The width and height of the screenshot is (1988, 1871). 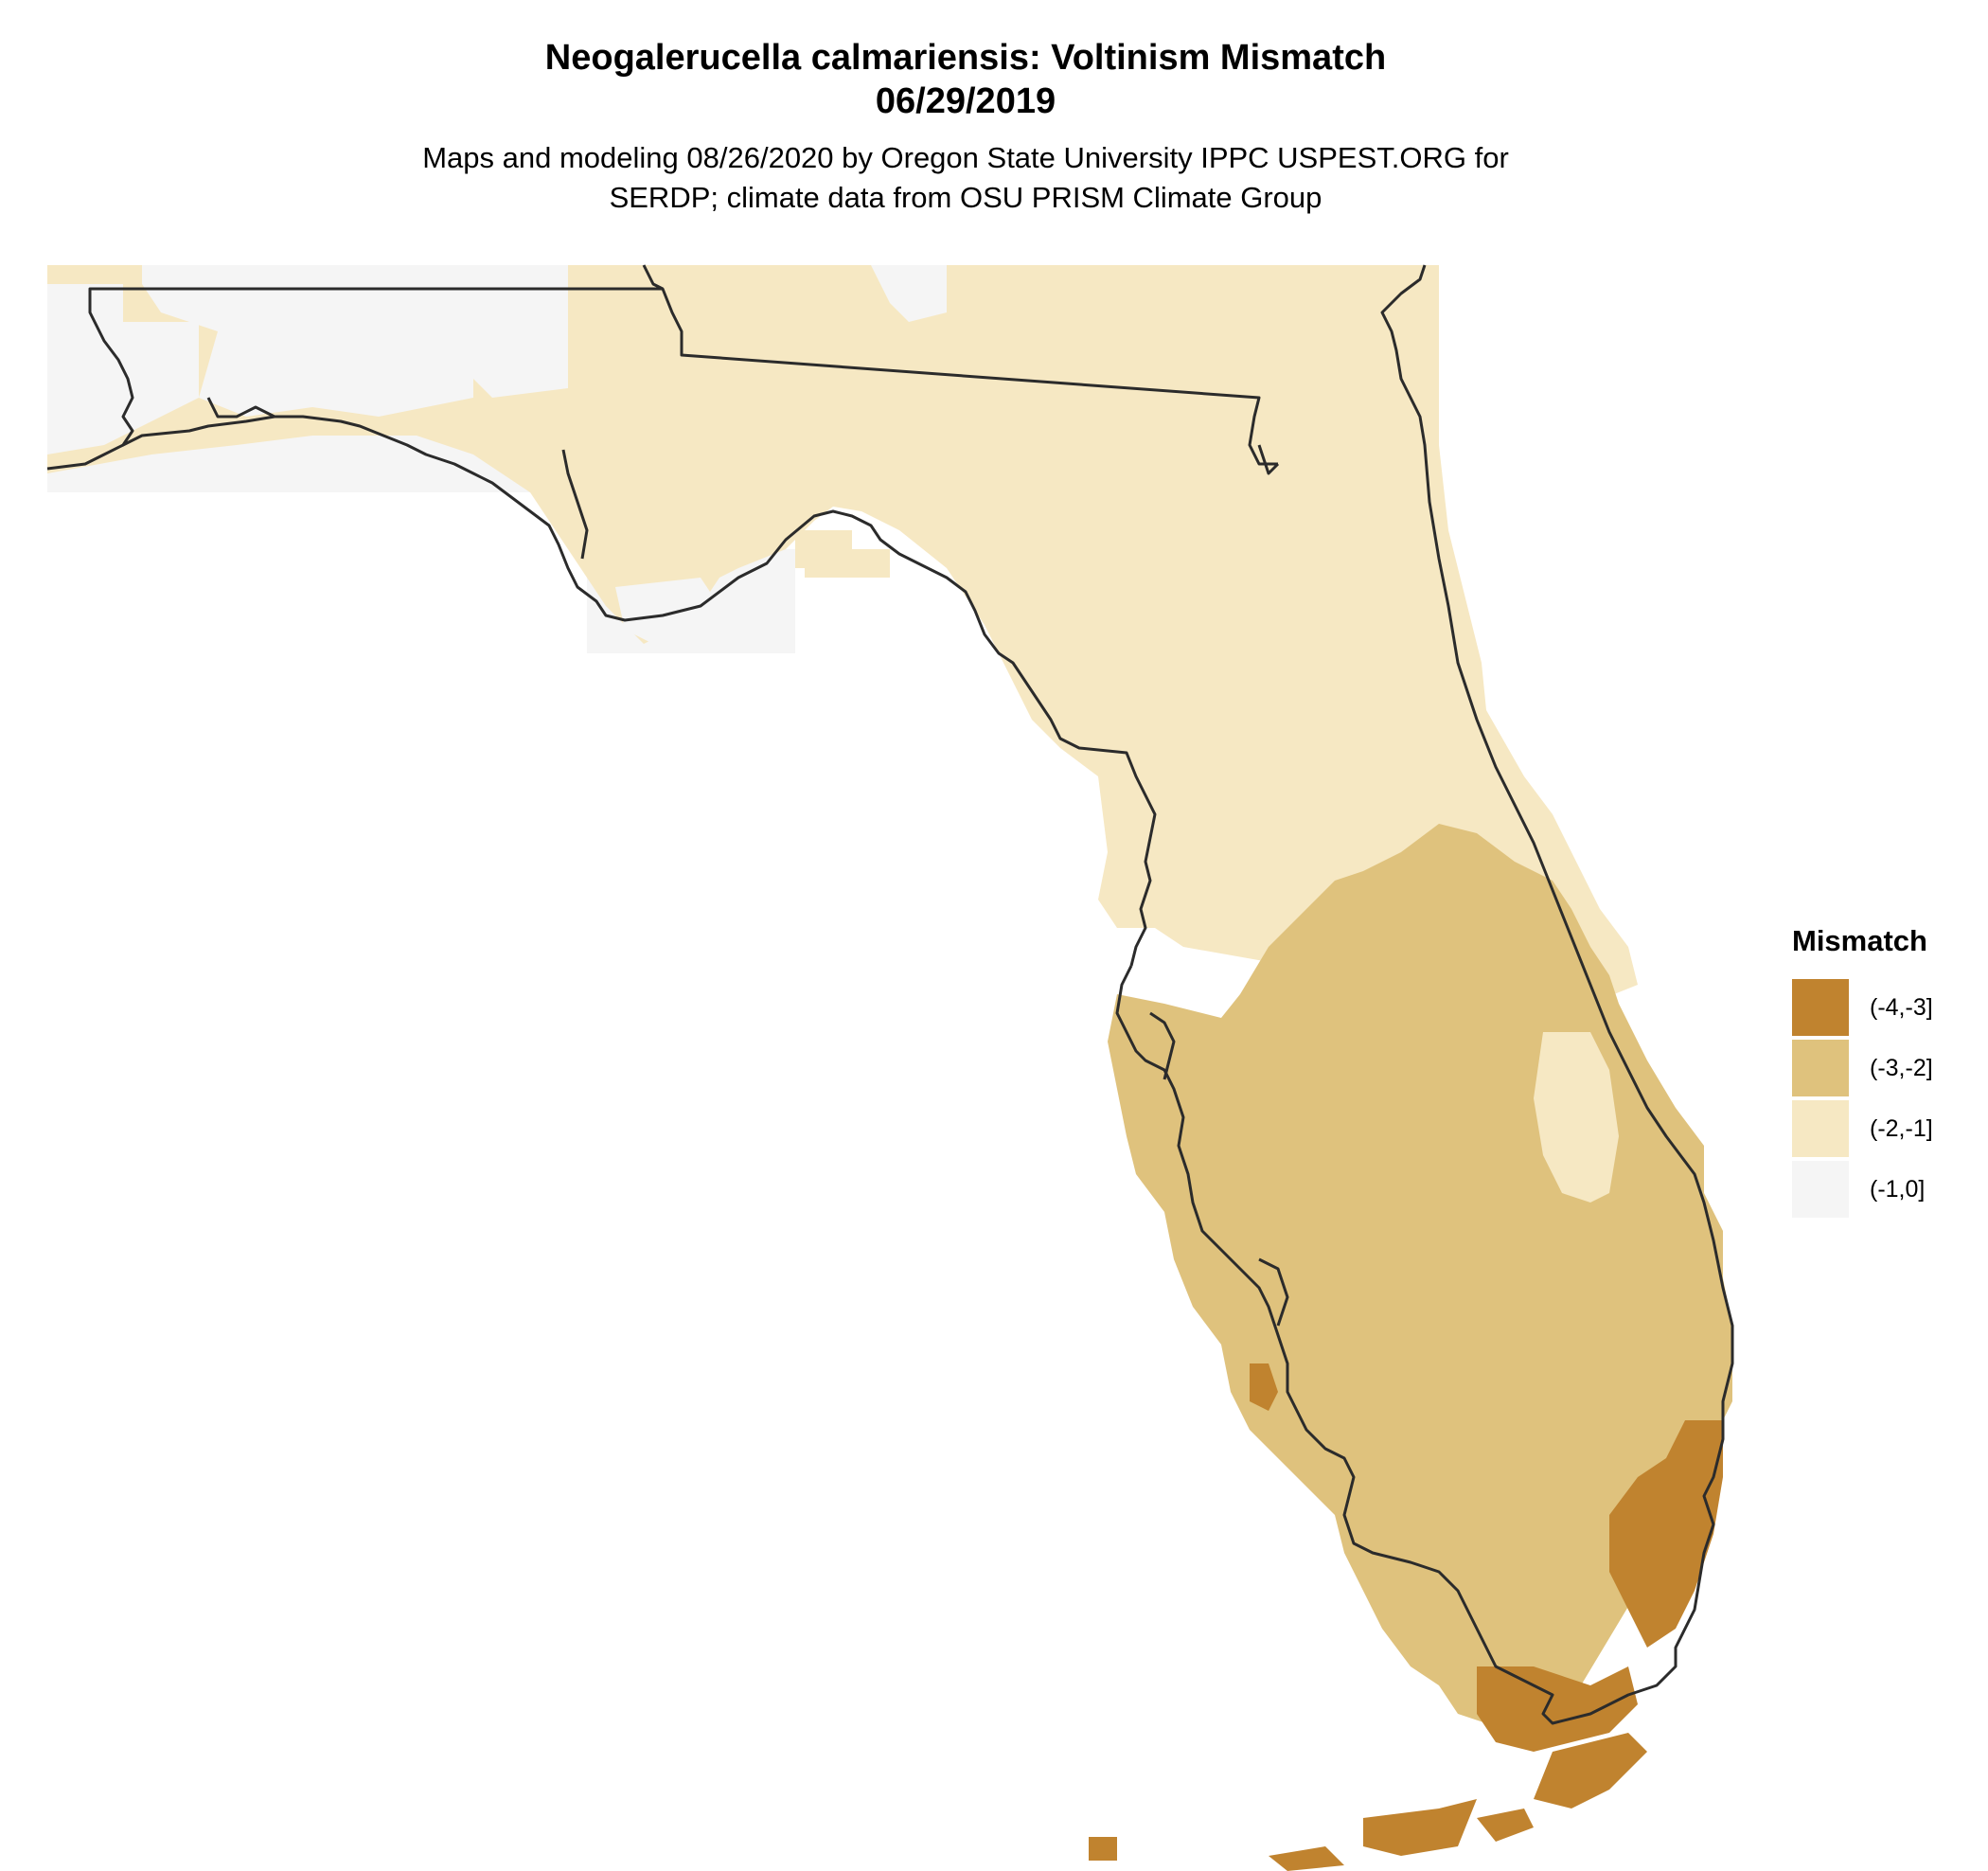 I want to click on legend-label: (-4,-3], so click(x=1901, y=1007).